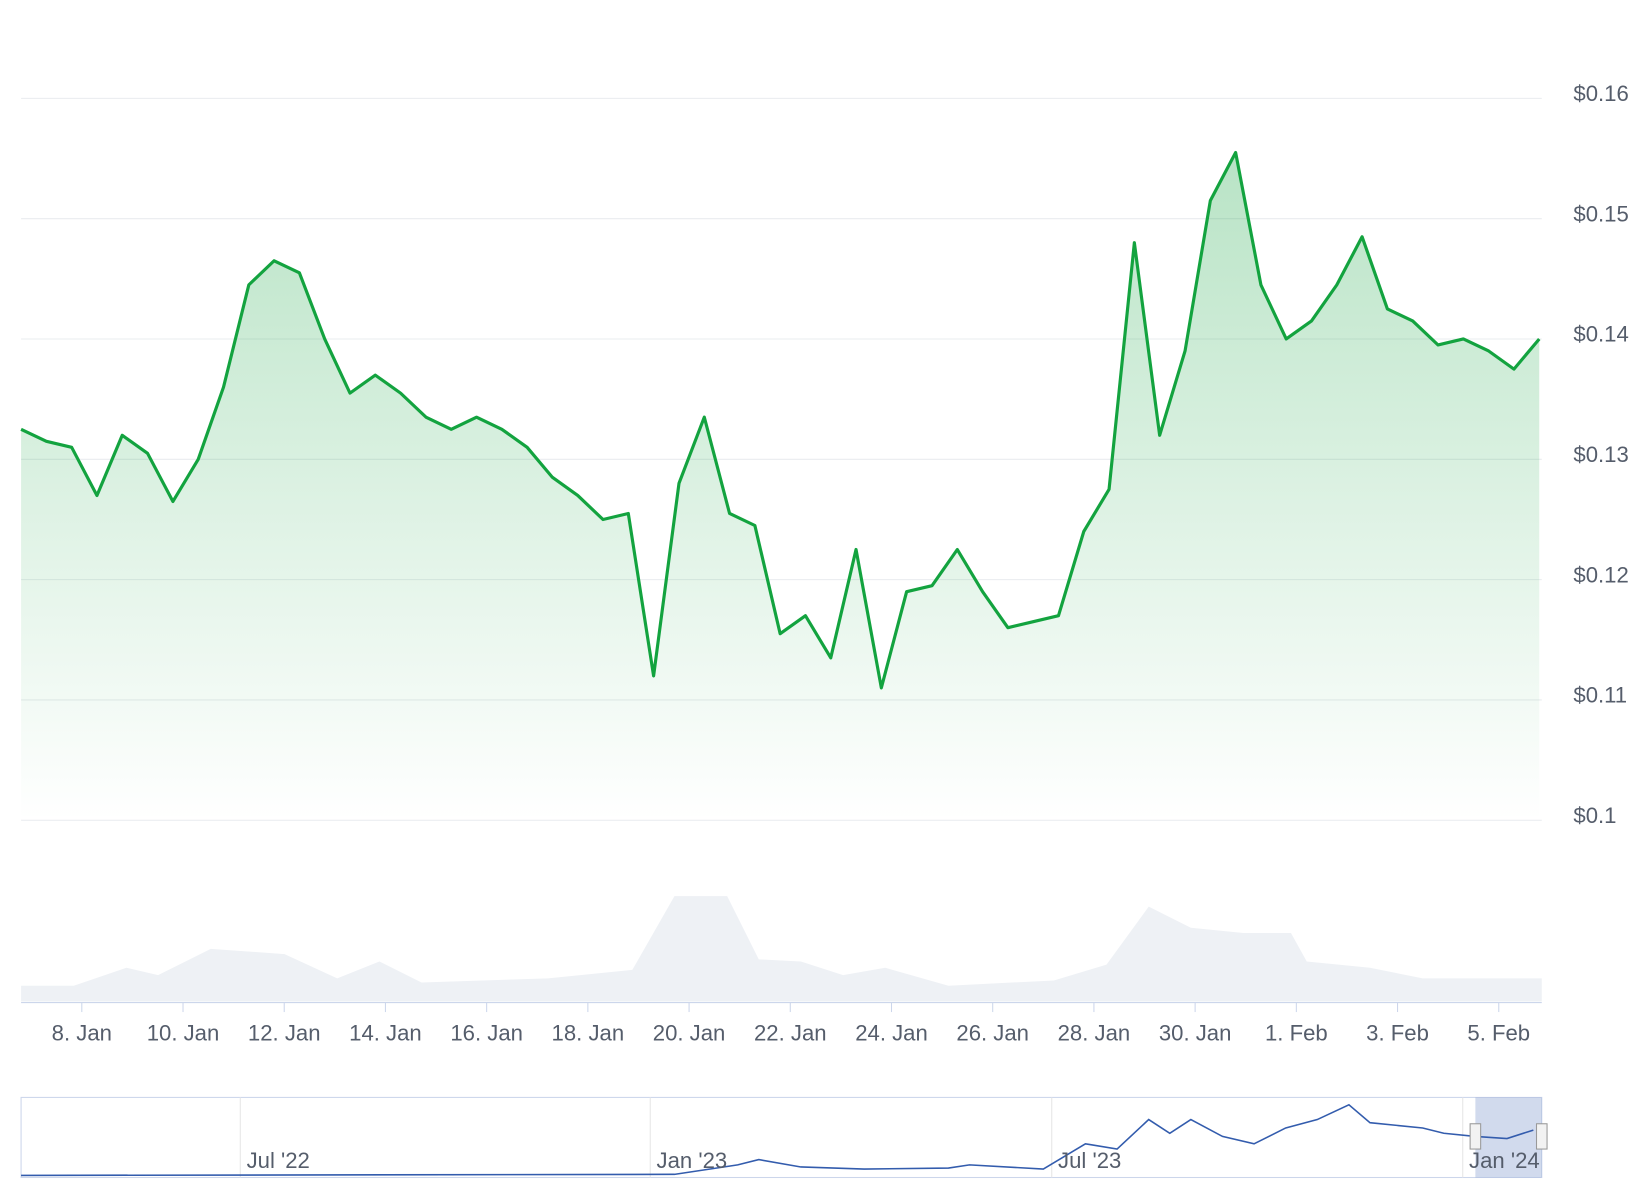  What do you see at coordinates (1397, 1033) in the screenshot?
I see `x-tick-label: 3. Feb` at bounding box center [1397, 1033].